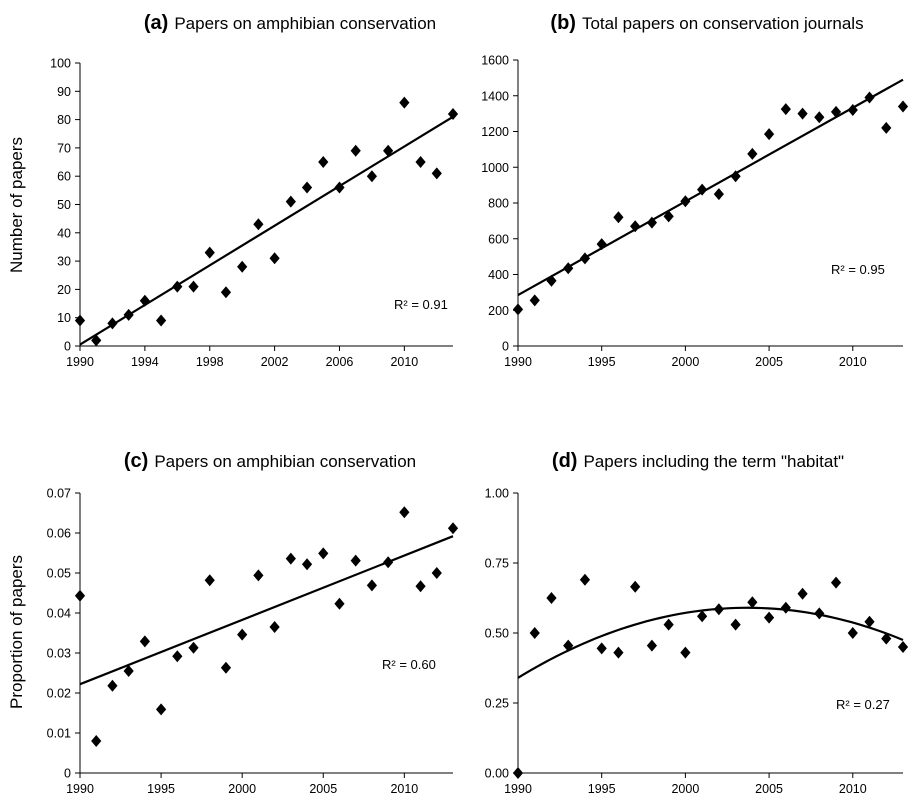  Describe the element at coordinates (497, 564) in the screenshot. I see `panel-d-y-tick-label: 0.75` at that location.